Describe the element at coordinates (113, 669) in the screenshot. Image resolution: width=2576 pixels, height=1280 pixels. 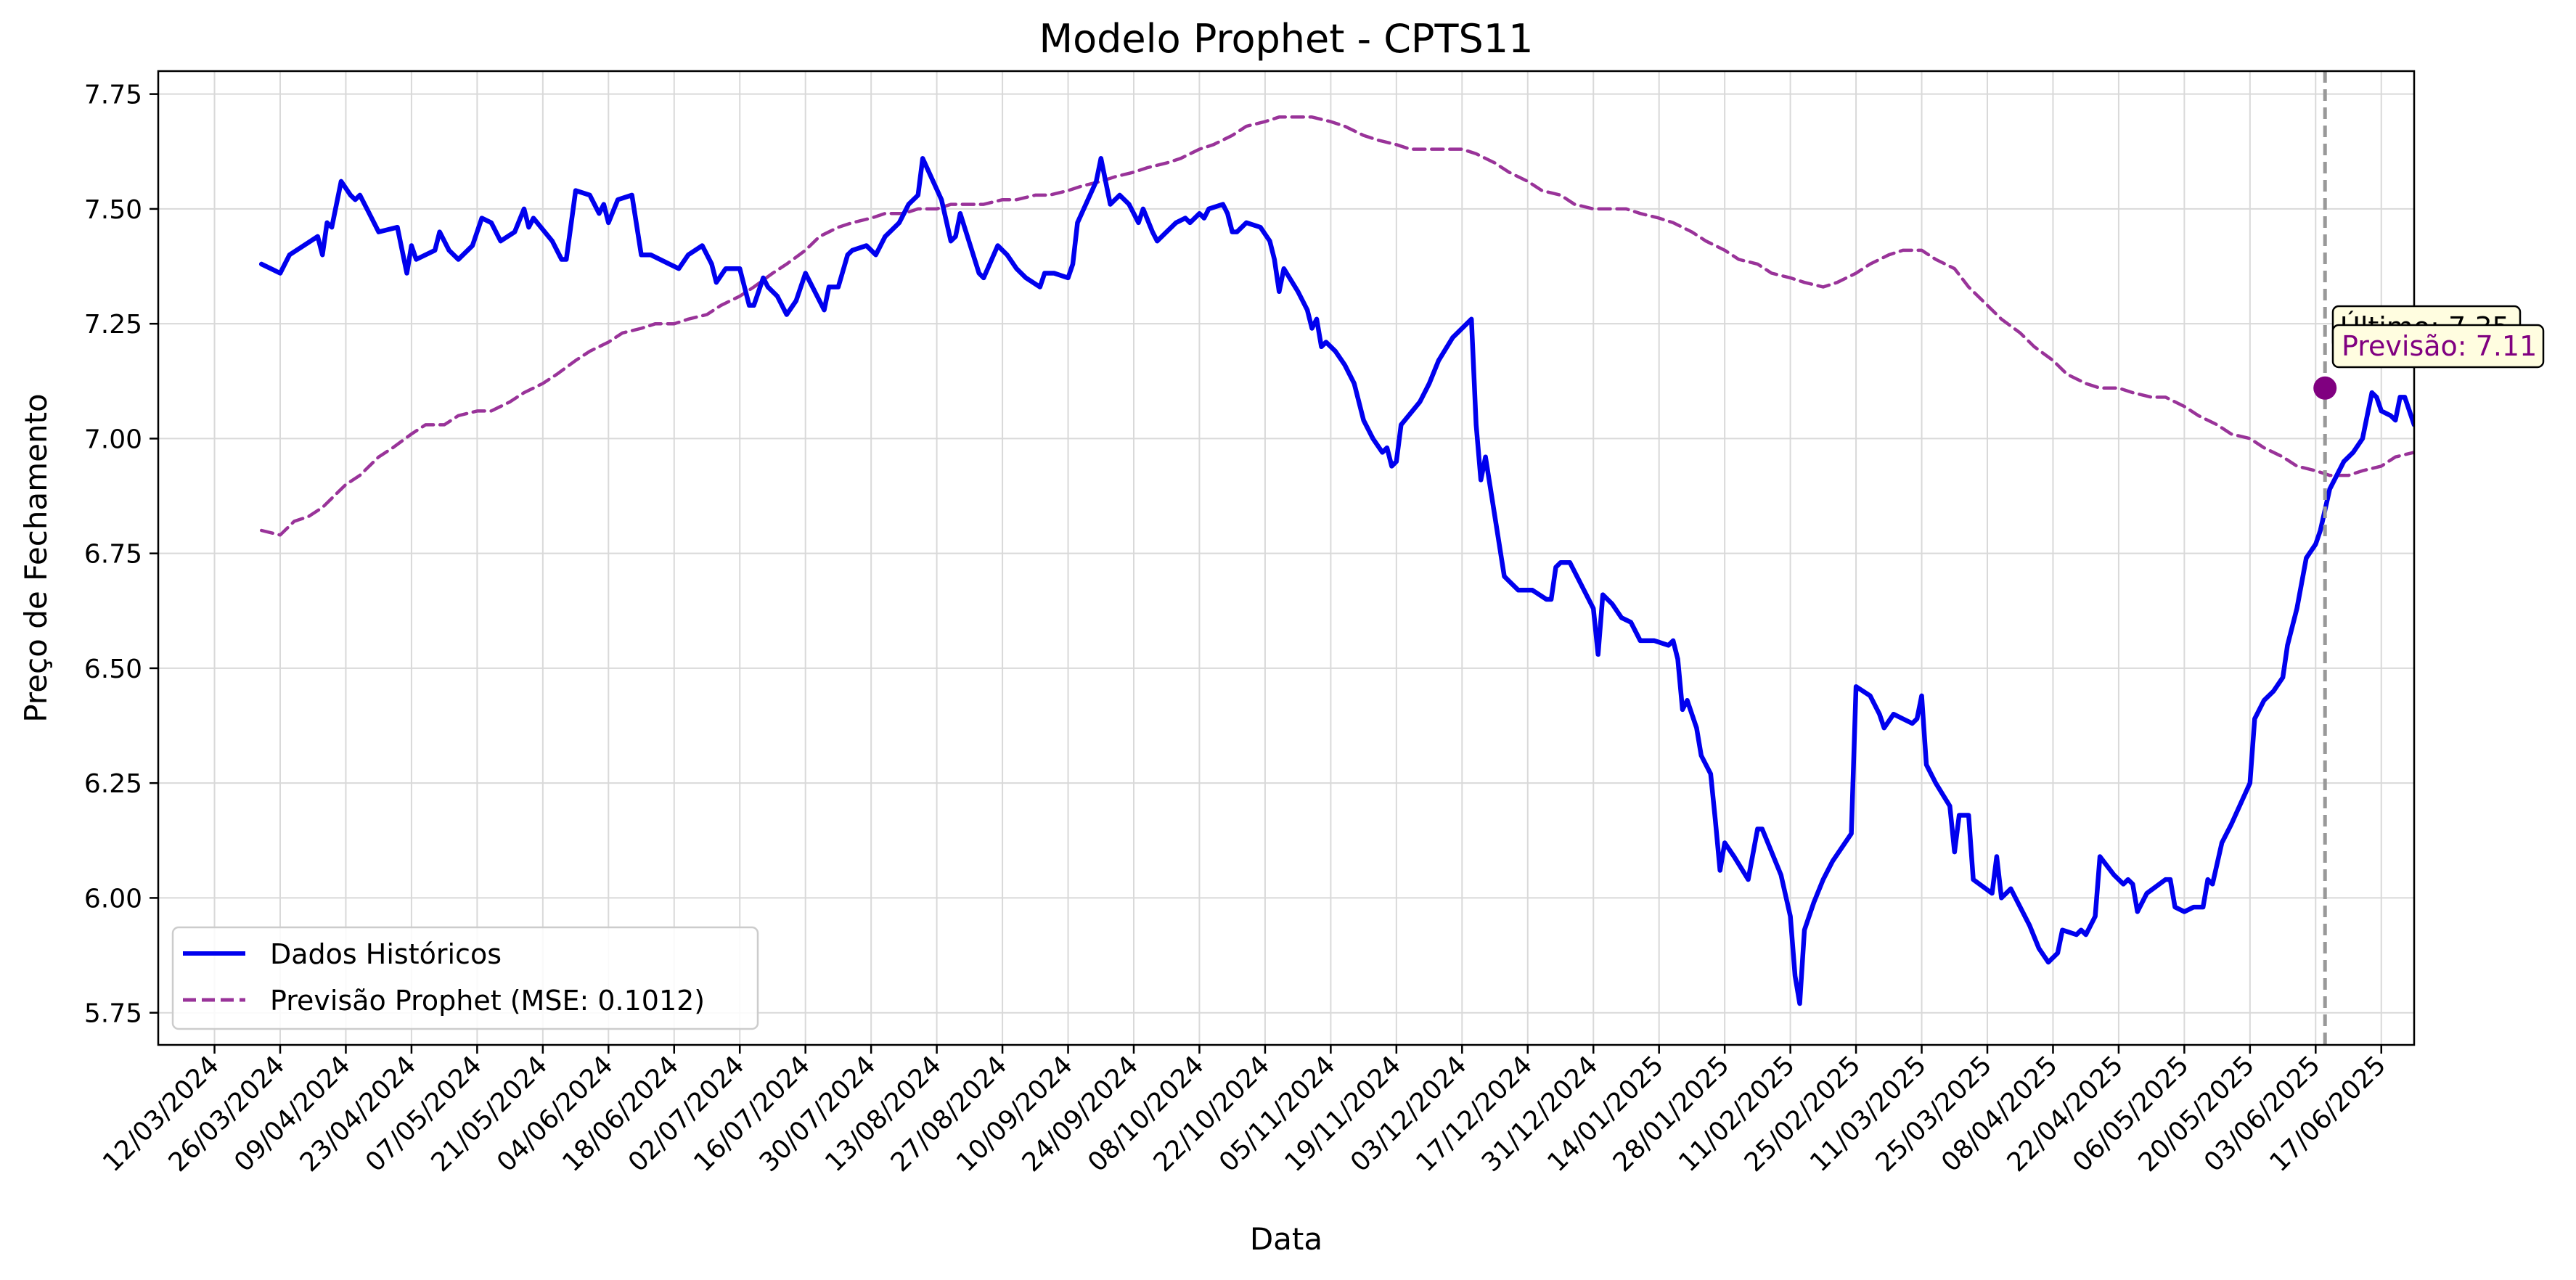
I see `y-tick-label: 6.50` at that location.